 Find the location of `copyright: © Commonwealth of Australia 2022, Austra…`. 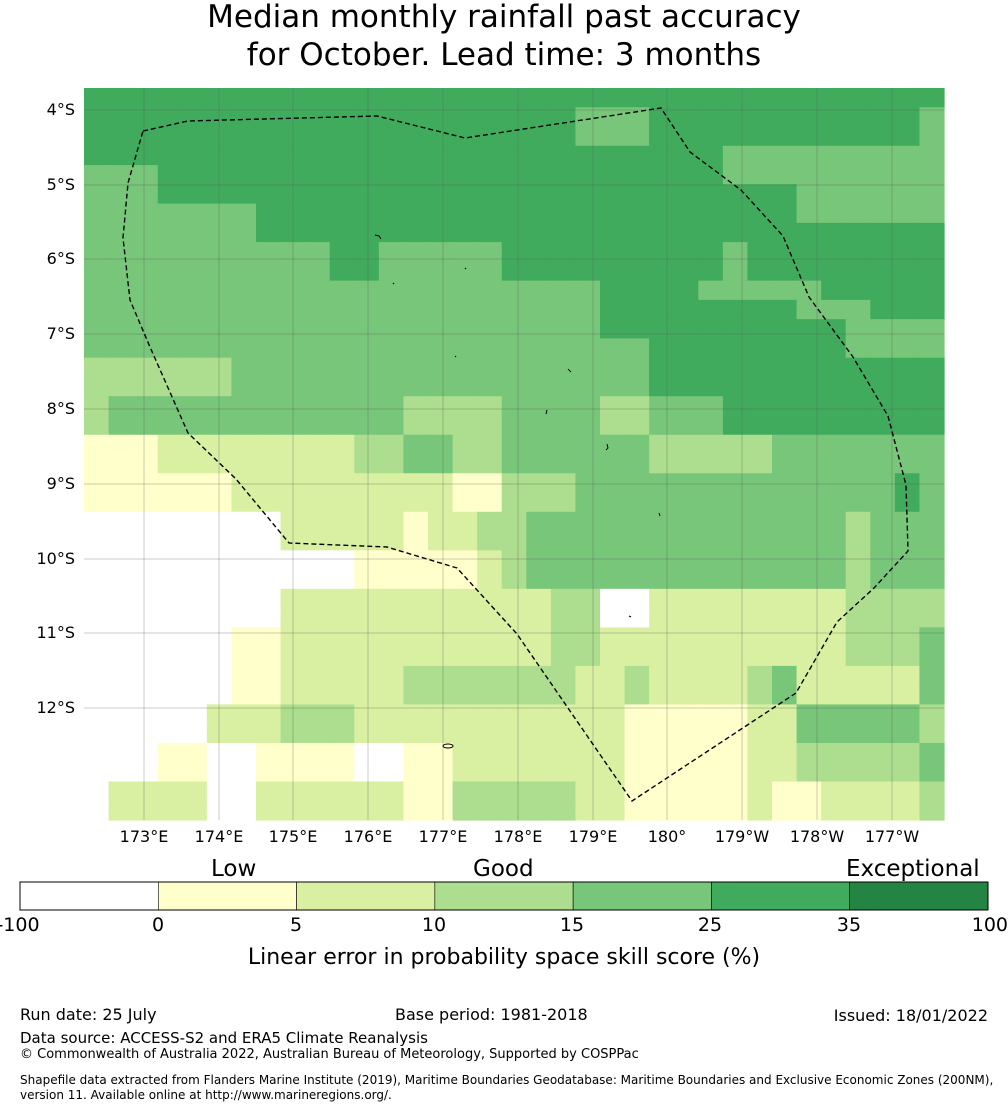

copyright: © Commonwealth of Australia 2022, Austra… is located at coordinates (329, 1054).